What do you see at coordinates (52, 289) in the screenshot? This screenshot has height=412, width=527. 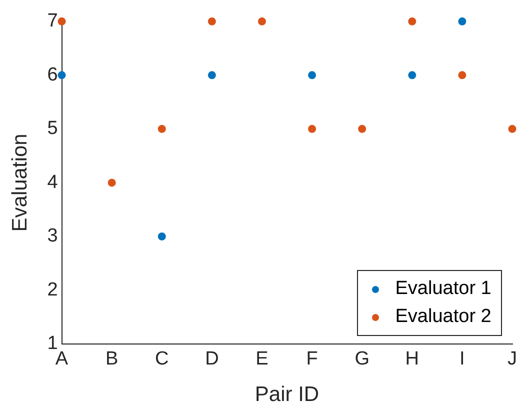 I see `y-tick-label: 2` at bounding box center [52, 289].